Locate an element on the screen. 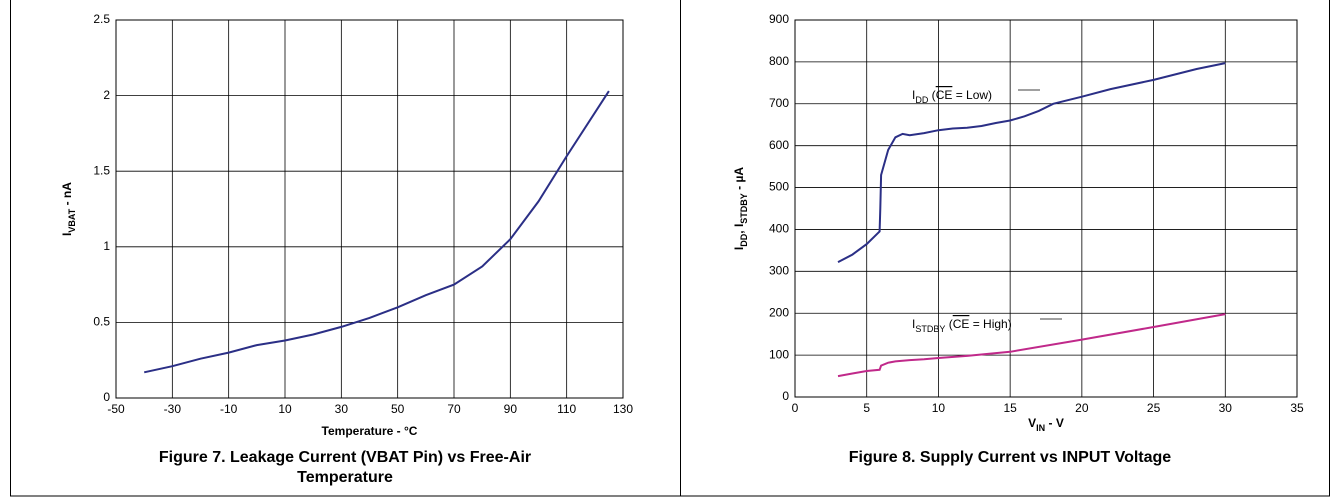 This screenshot has height=504, width=1340. annotation-part: STDBY is located at coordinates (930, 329).